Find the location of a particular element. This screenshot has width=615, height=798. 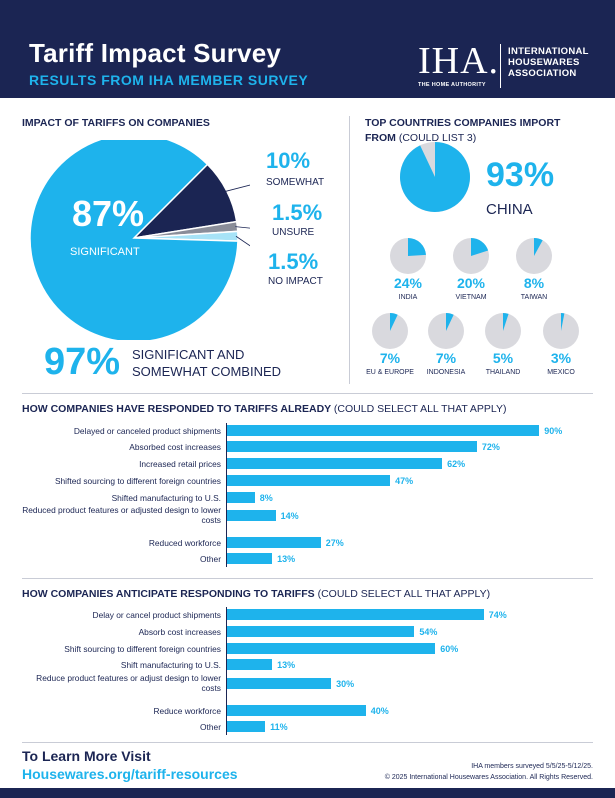

anticipate-label: Delay or cancel product shipments is located at coordinates (156, 615).